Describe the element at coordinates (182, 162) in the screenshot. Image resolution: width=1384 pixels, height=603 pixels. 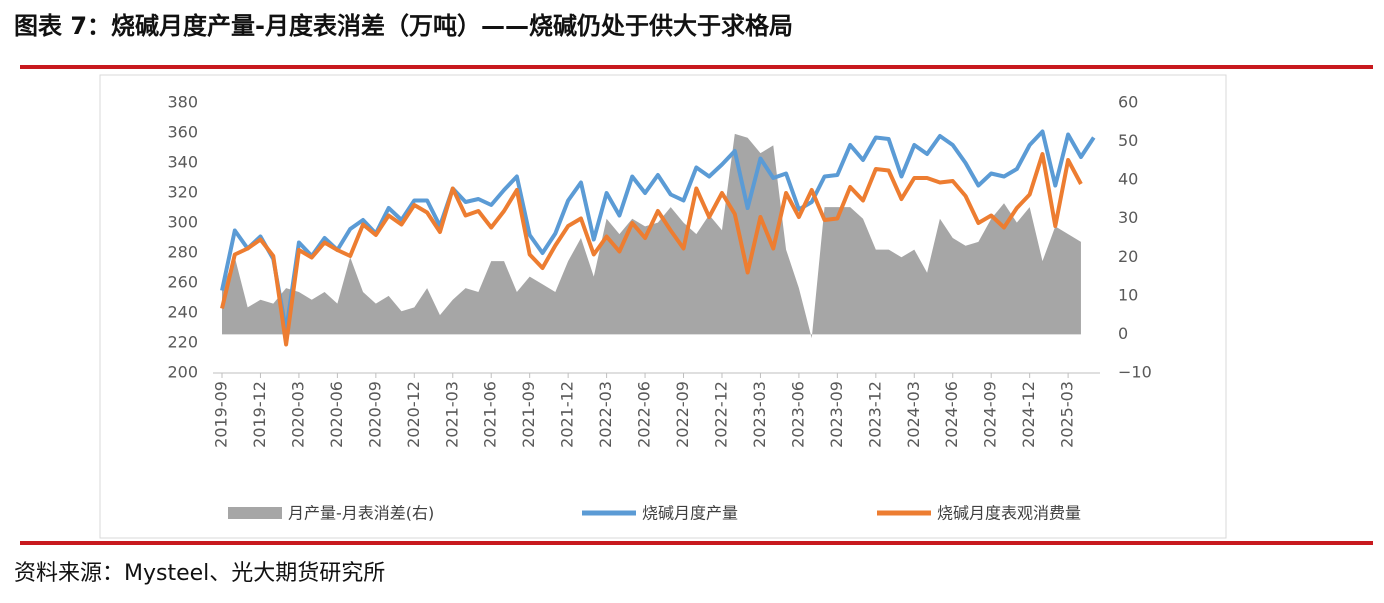
I see `y-tick-label: 340` at that location.